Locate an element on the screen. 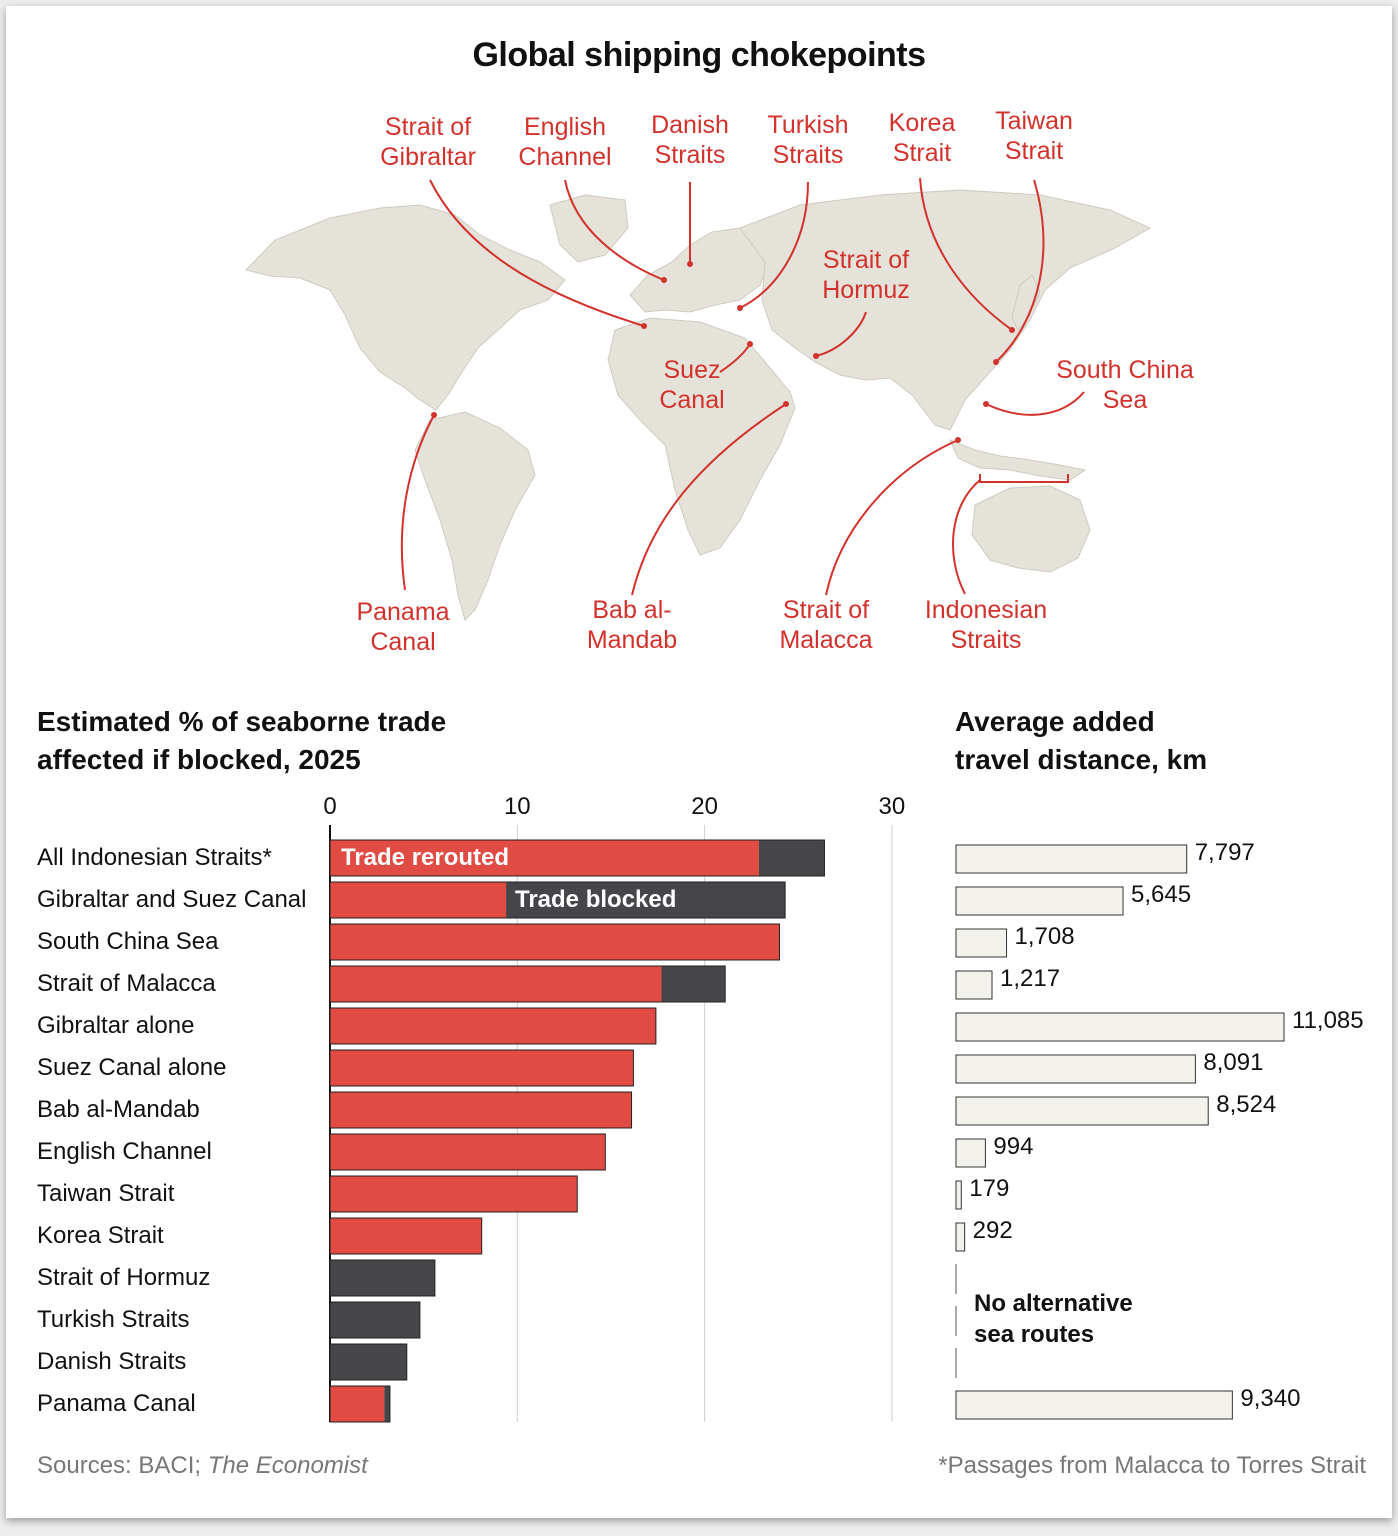 The height and width of the screenshot is (1536, 1398). x-tick-label: 20 is located at coordinates (704, 806).